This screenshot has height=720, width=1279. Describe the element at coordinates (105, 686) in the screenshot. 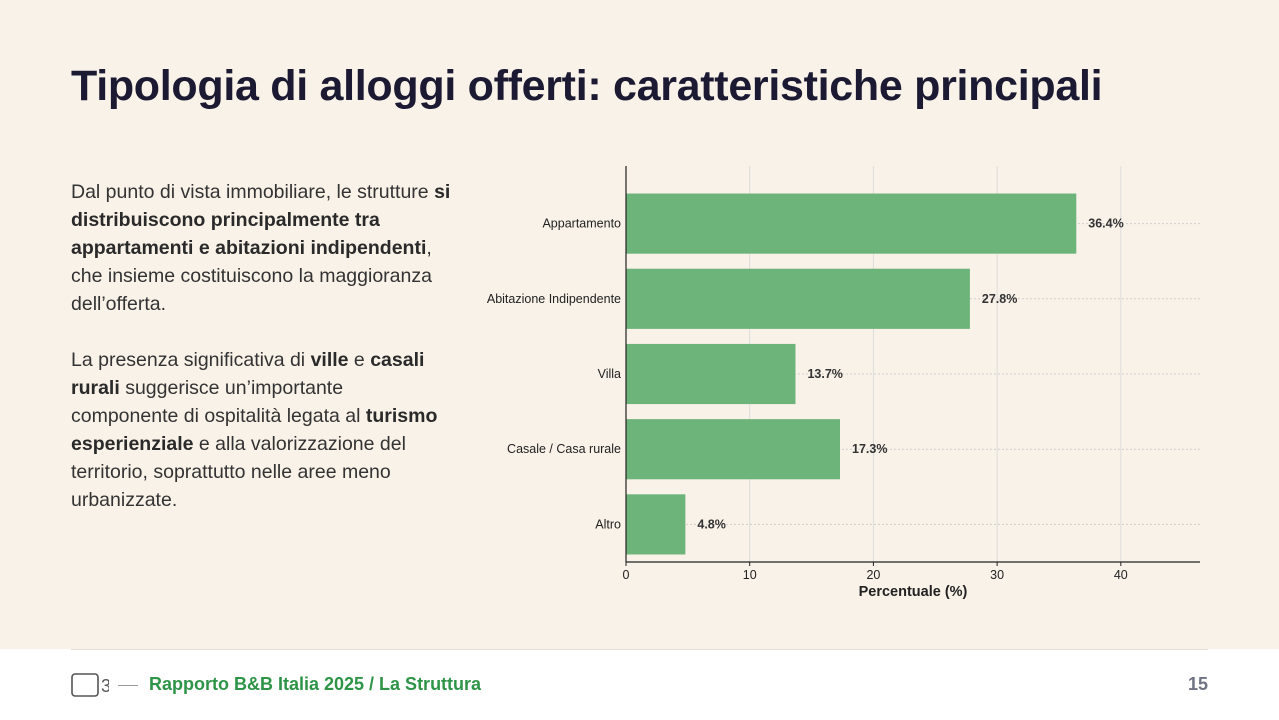

I see `svg-text: 3` at that location.